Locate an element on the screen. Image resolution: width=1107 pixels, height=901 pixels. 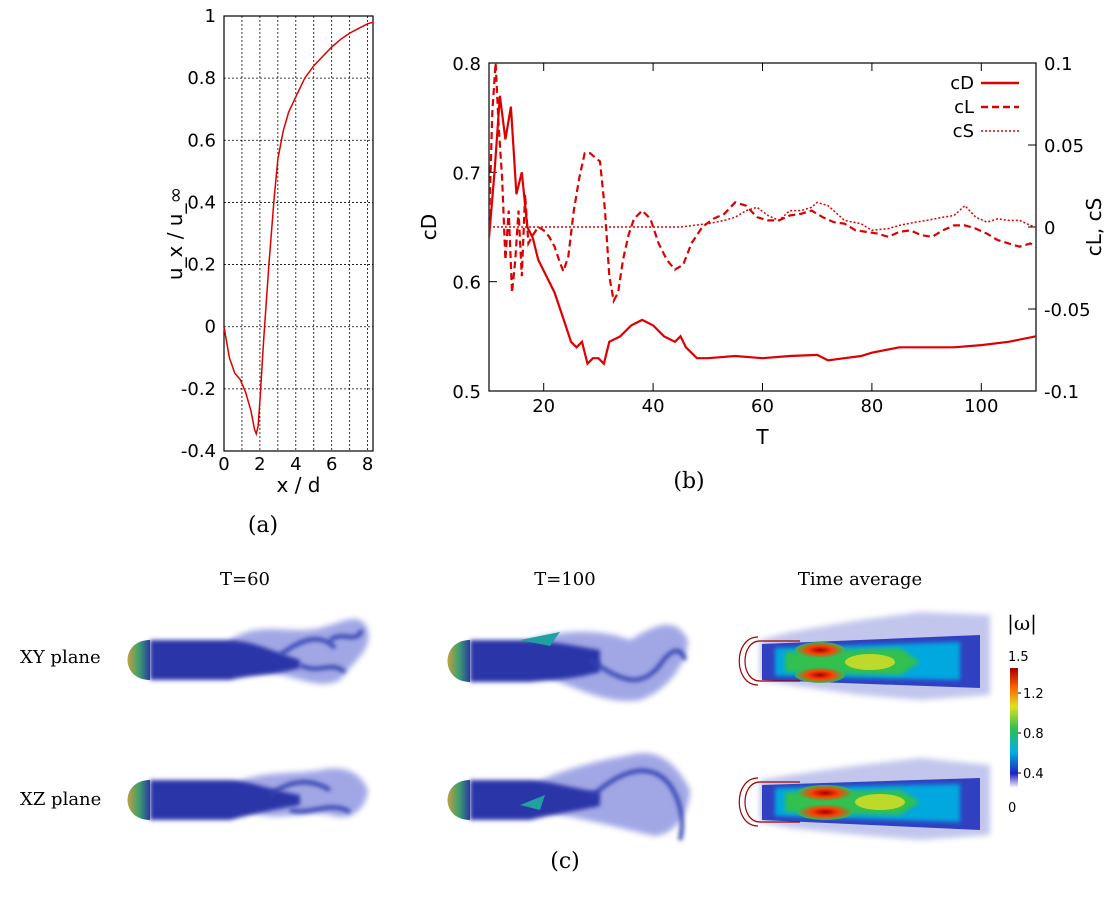
y-axis-label: cD is located at coordinates (429, 227).